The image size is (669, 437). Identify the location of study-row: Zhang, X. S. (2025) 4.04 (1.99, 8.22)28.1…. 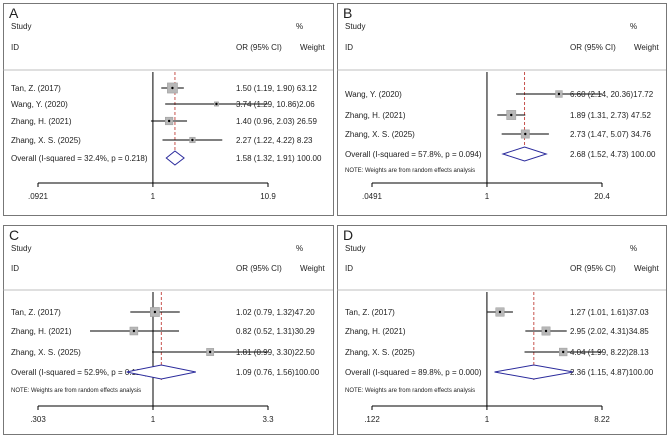
(497, 352).